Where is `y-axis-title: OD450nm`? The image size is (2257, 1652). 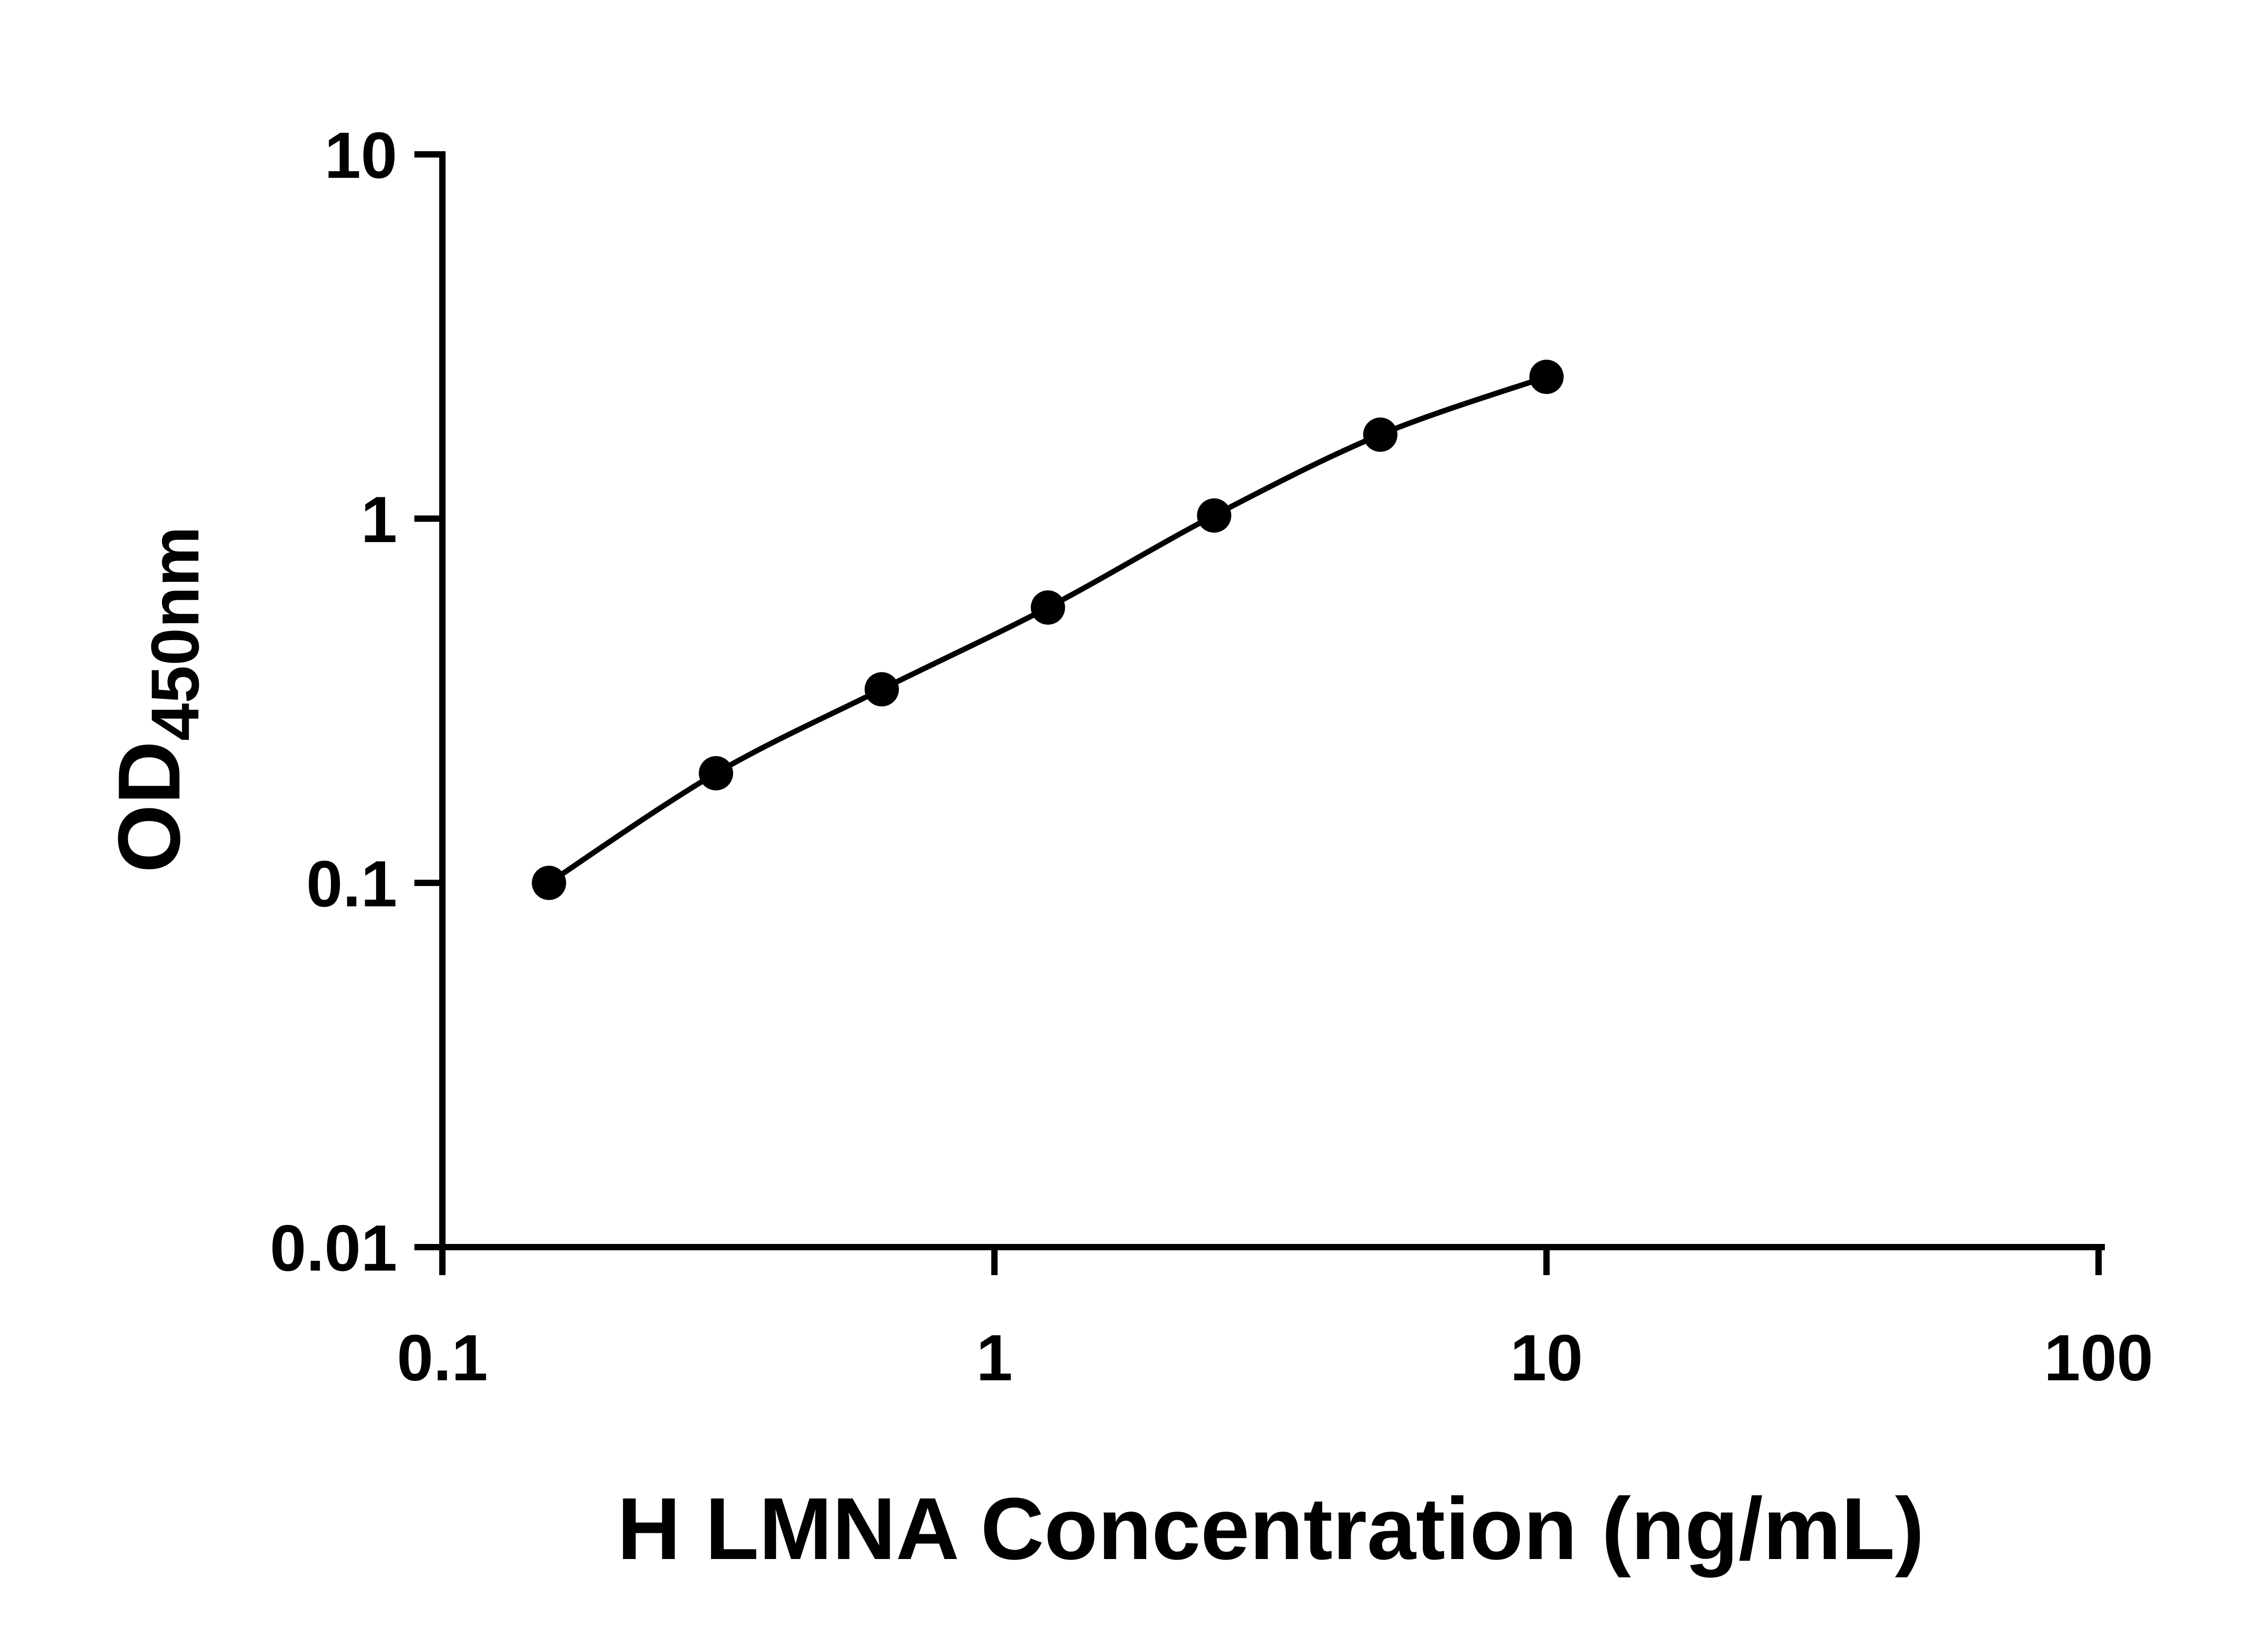 y-axis-title: OD450nm is located at coordinates (157, 699).